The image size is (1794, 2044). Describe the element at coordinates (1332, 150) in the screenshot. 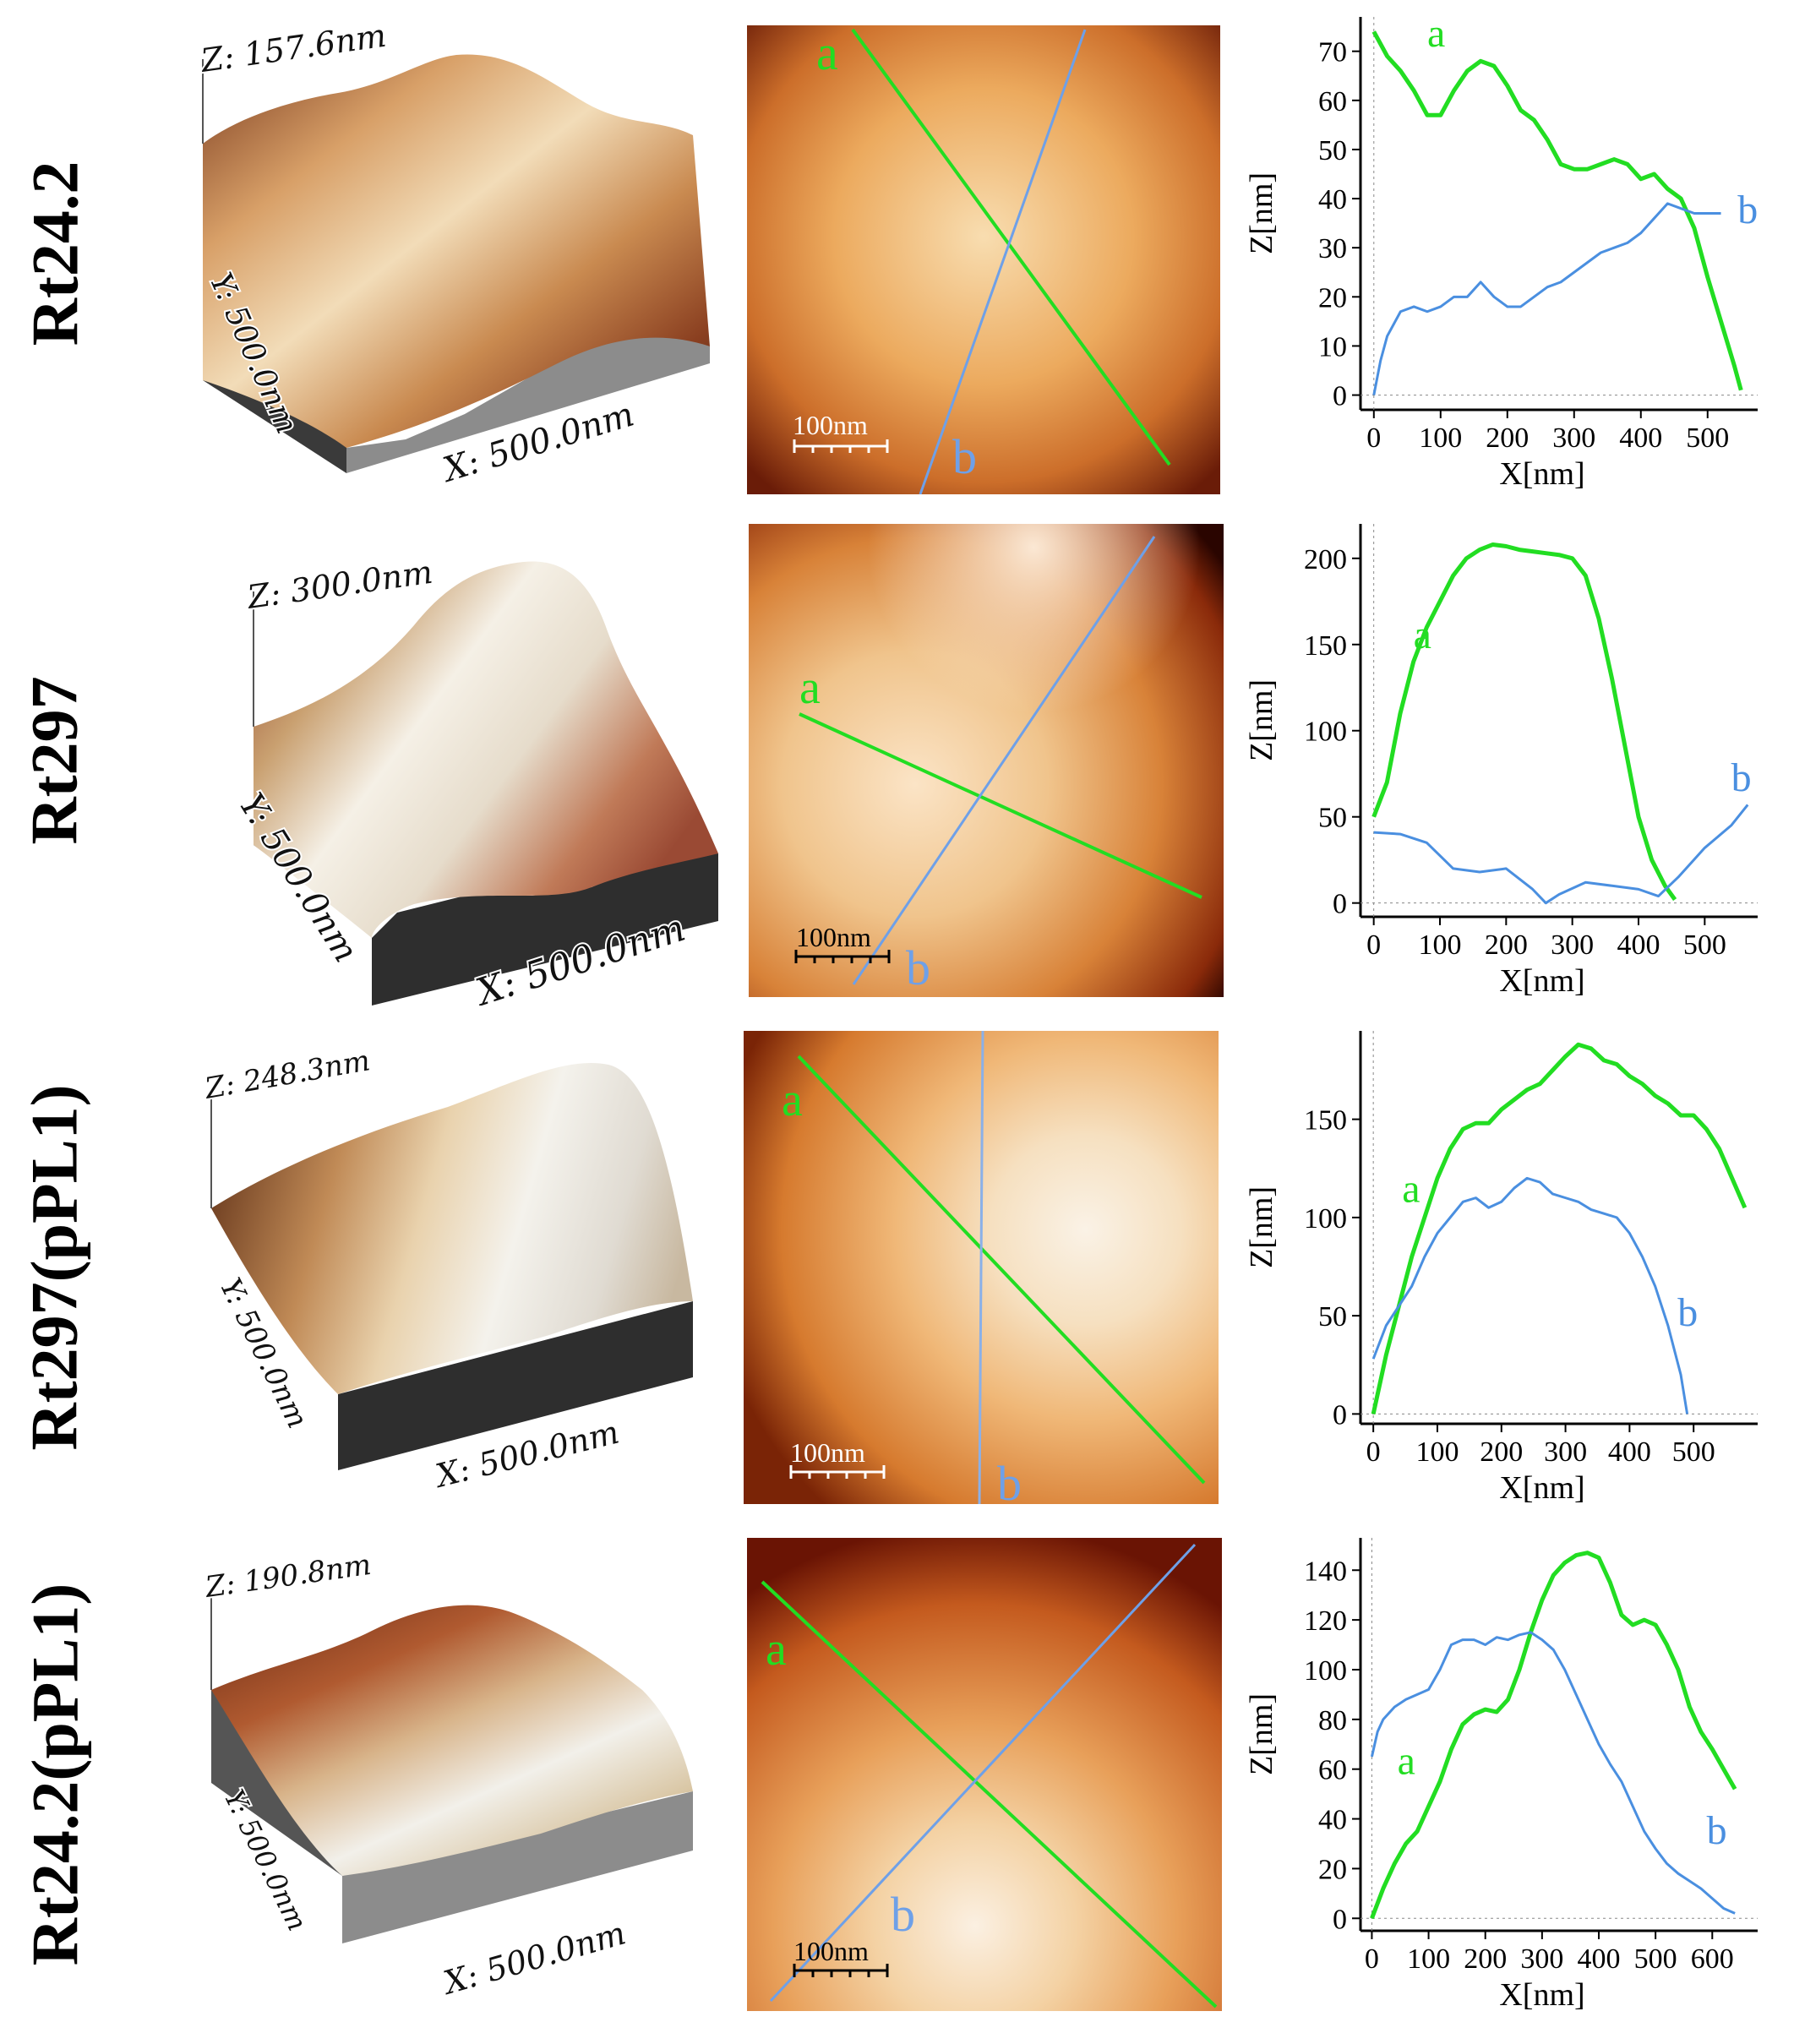

I see `y-tick-label: 50` at that location.